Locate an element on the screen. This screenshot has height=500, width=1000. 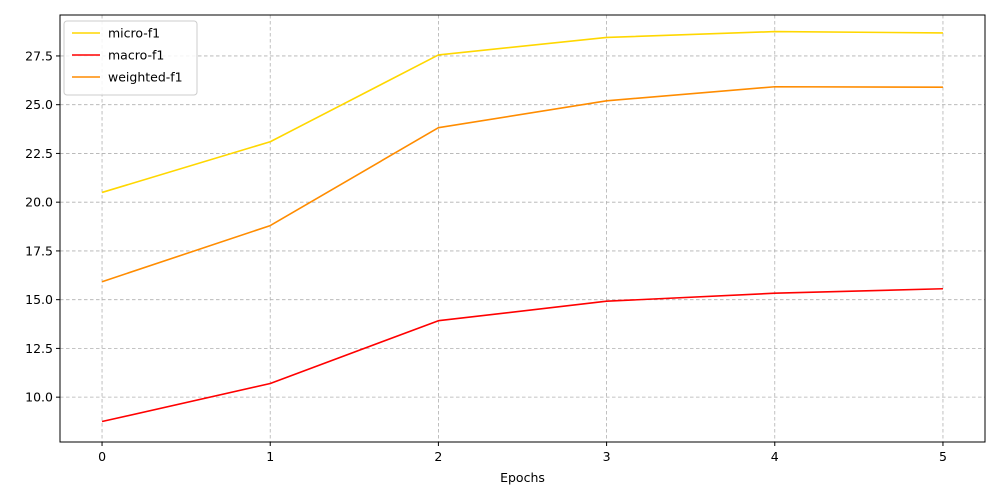
y-tick-label: 20.0 is located at coordinates (39, 202).